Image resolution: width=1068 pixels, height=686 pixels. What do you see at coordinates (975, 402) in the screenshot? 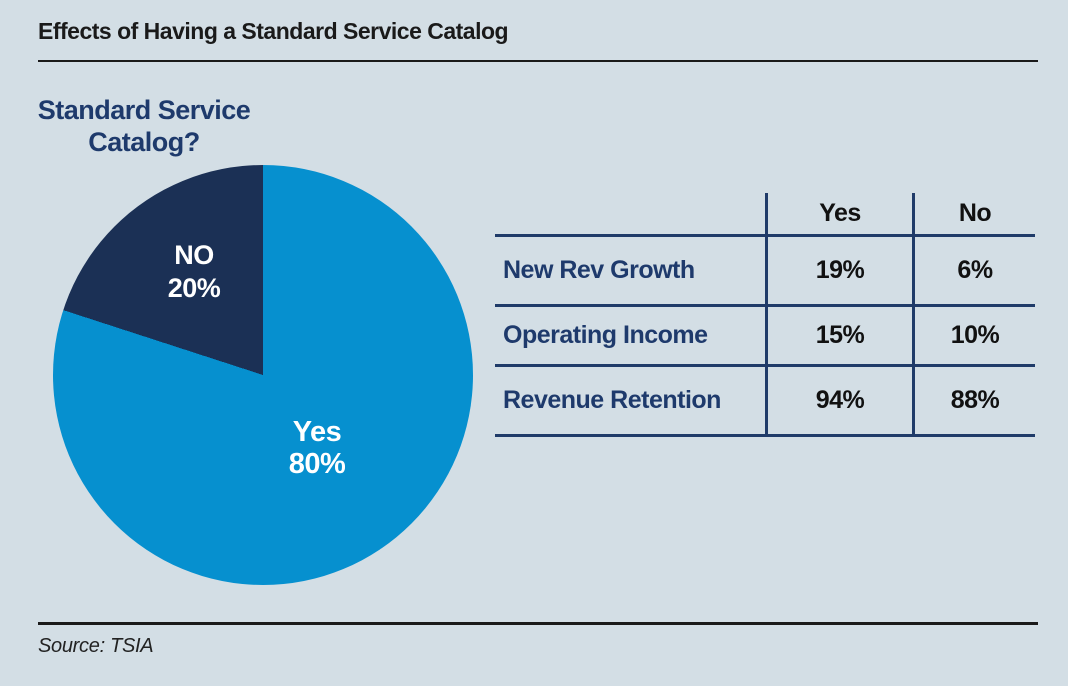
I see `table-cell-no: 88%` at bounding box center [975, 402].